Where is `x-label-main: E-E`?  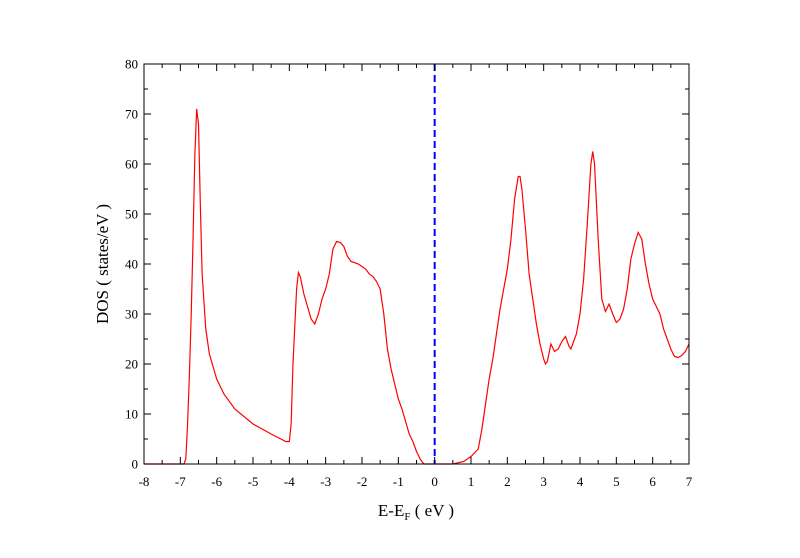 x-label-main: E-E is located at coordinates (391, 510).